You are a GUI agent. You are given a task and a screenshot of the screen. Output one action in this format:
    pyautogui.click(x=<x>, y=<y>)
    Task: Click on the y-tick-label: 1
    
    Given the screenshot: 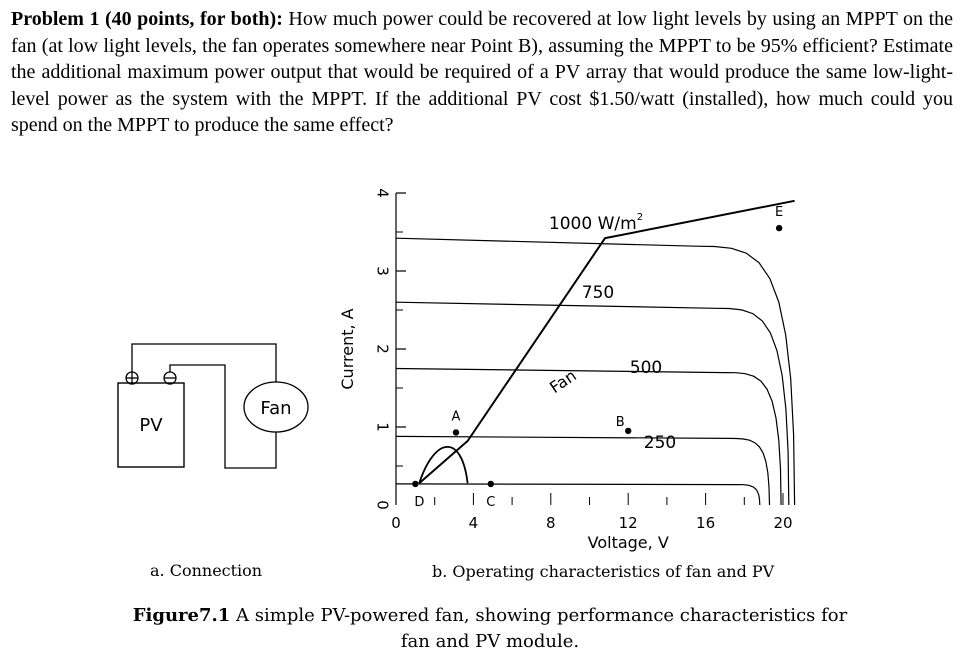 What is the action you would take?
    pyautogui.click(x=383, y=427)
    